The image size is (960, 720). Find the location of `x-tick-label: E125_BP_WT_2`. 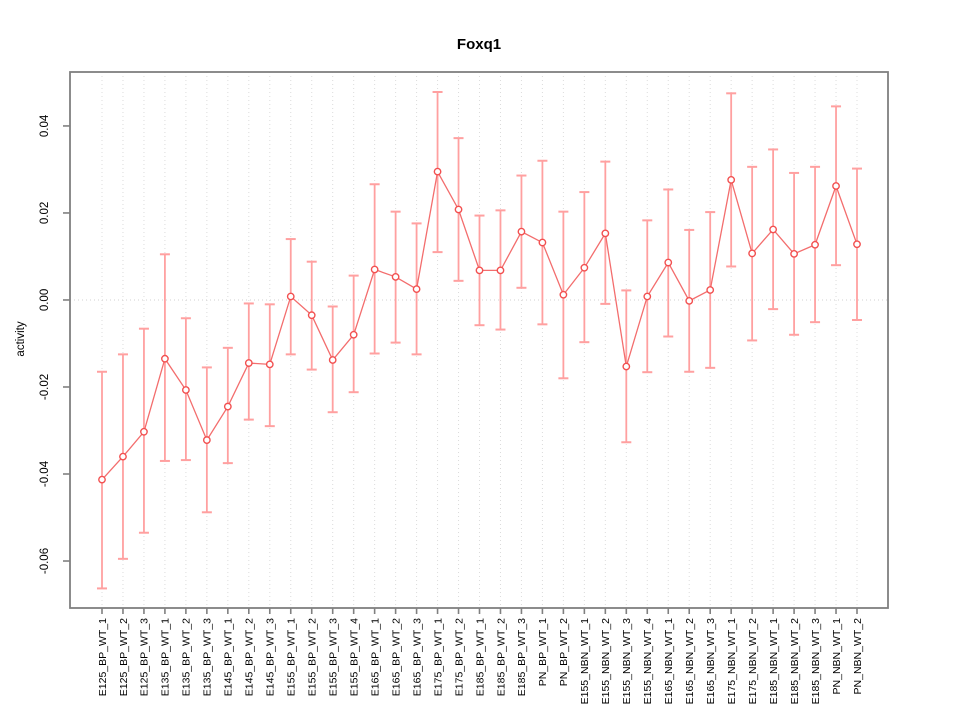

x-tick-label: E125_BP_WT_2 is located at coordinates (124, 657).